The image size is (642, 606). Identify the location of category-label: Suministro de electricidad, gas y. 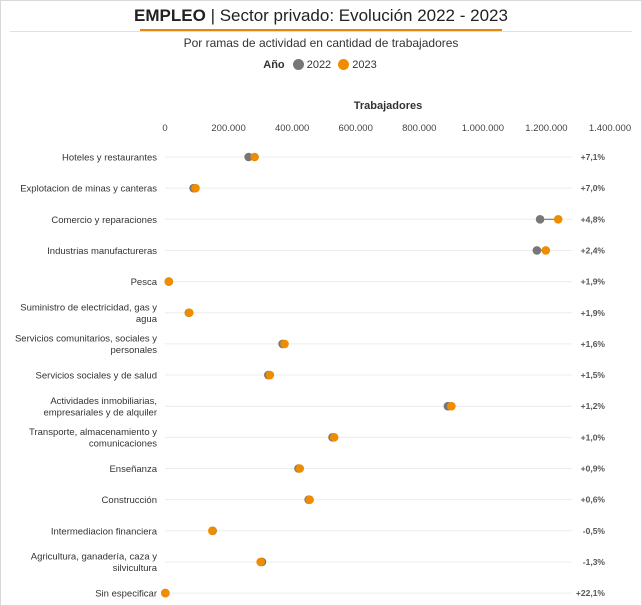
(88, 308).